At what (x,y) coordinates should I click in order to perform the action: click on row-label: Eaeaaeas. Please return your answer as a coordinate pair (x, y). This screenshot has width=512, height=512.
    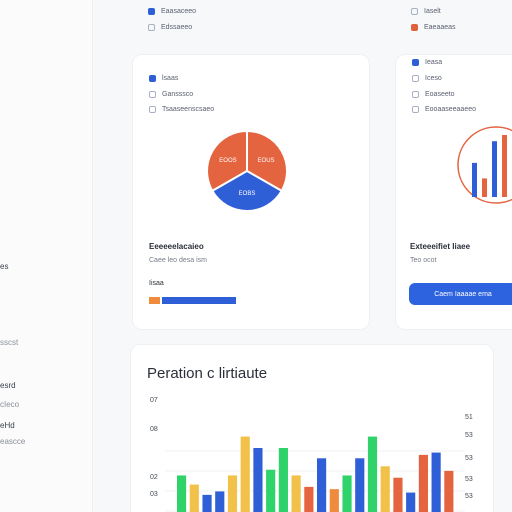
    Looking at the image, I should click on (440, 27).